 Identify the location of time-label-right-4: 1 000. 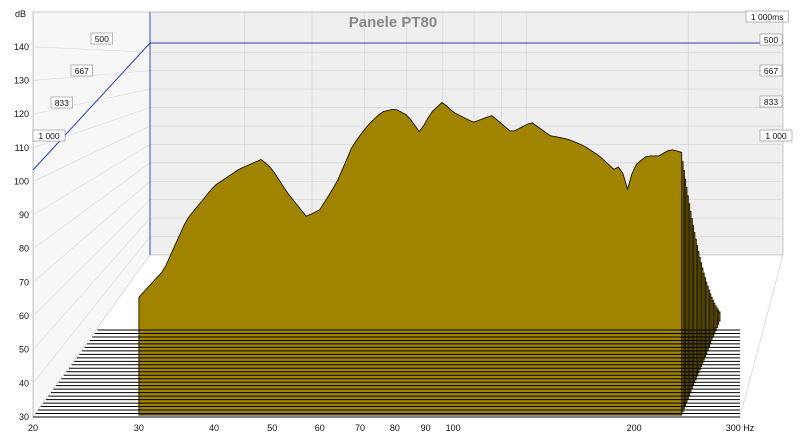
(776, 136).